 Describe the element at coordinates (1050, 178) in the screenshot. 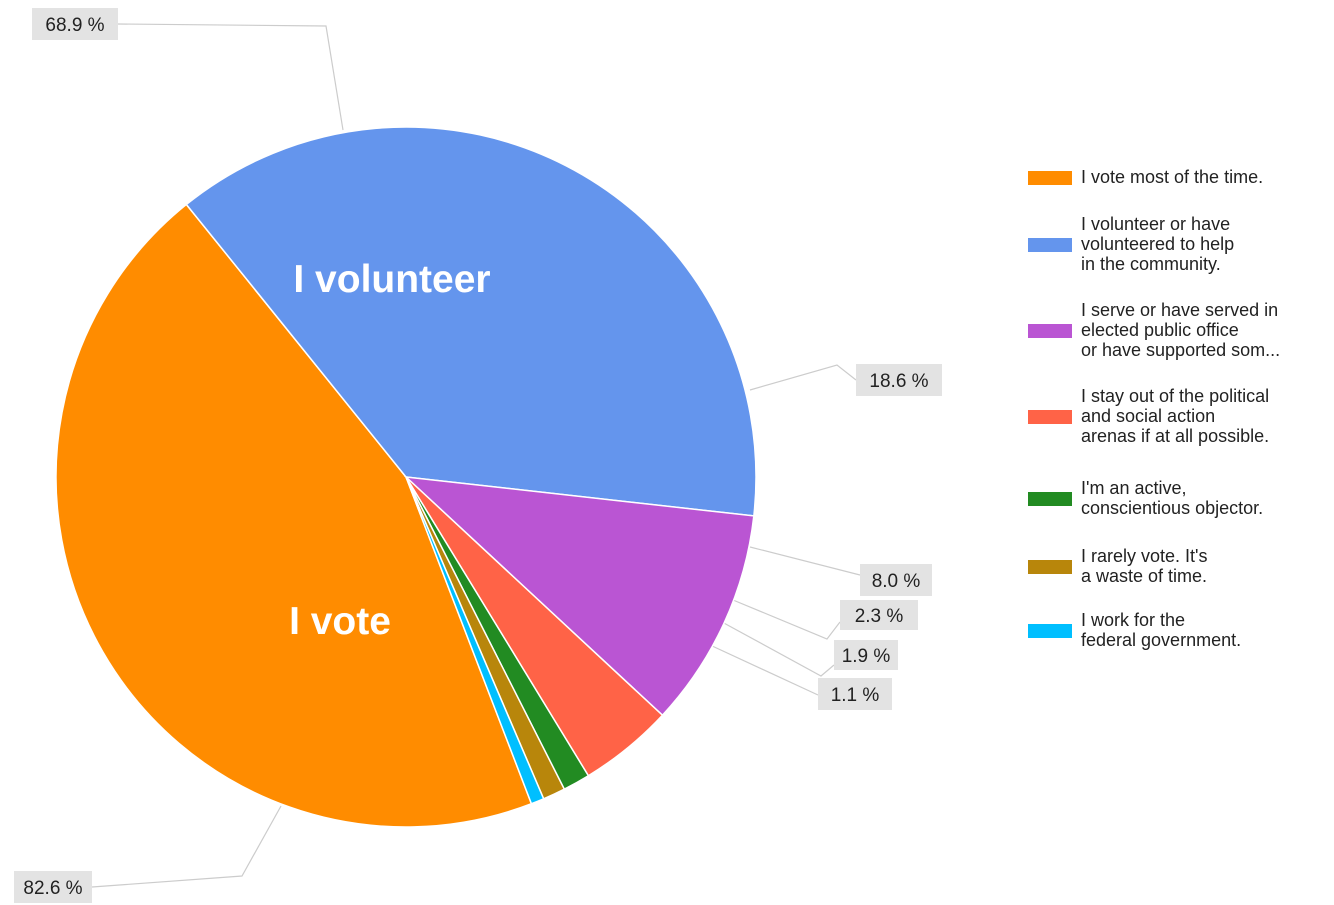

I see `legend-swatch-i-vote-most-of-the-time` at that location.